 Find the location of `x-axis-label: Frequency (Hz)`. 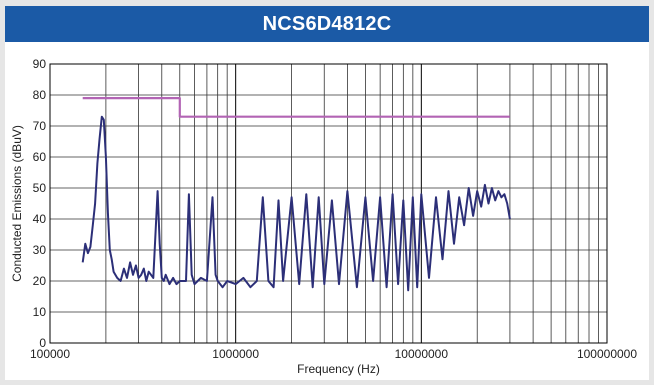

x-axis-label: Frequency (Hz) is located at coordinates (338, 369).